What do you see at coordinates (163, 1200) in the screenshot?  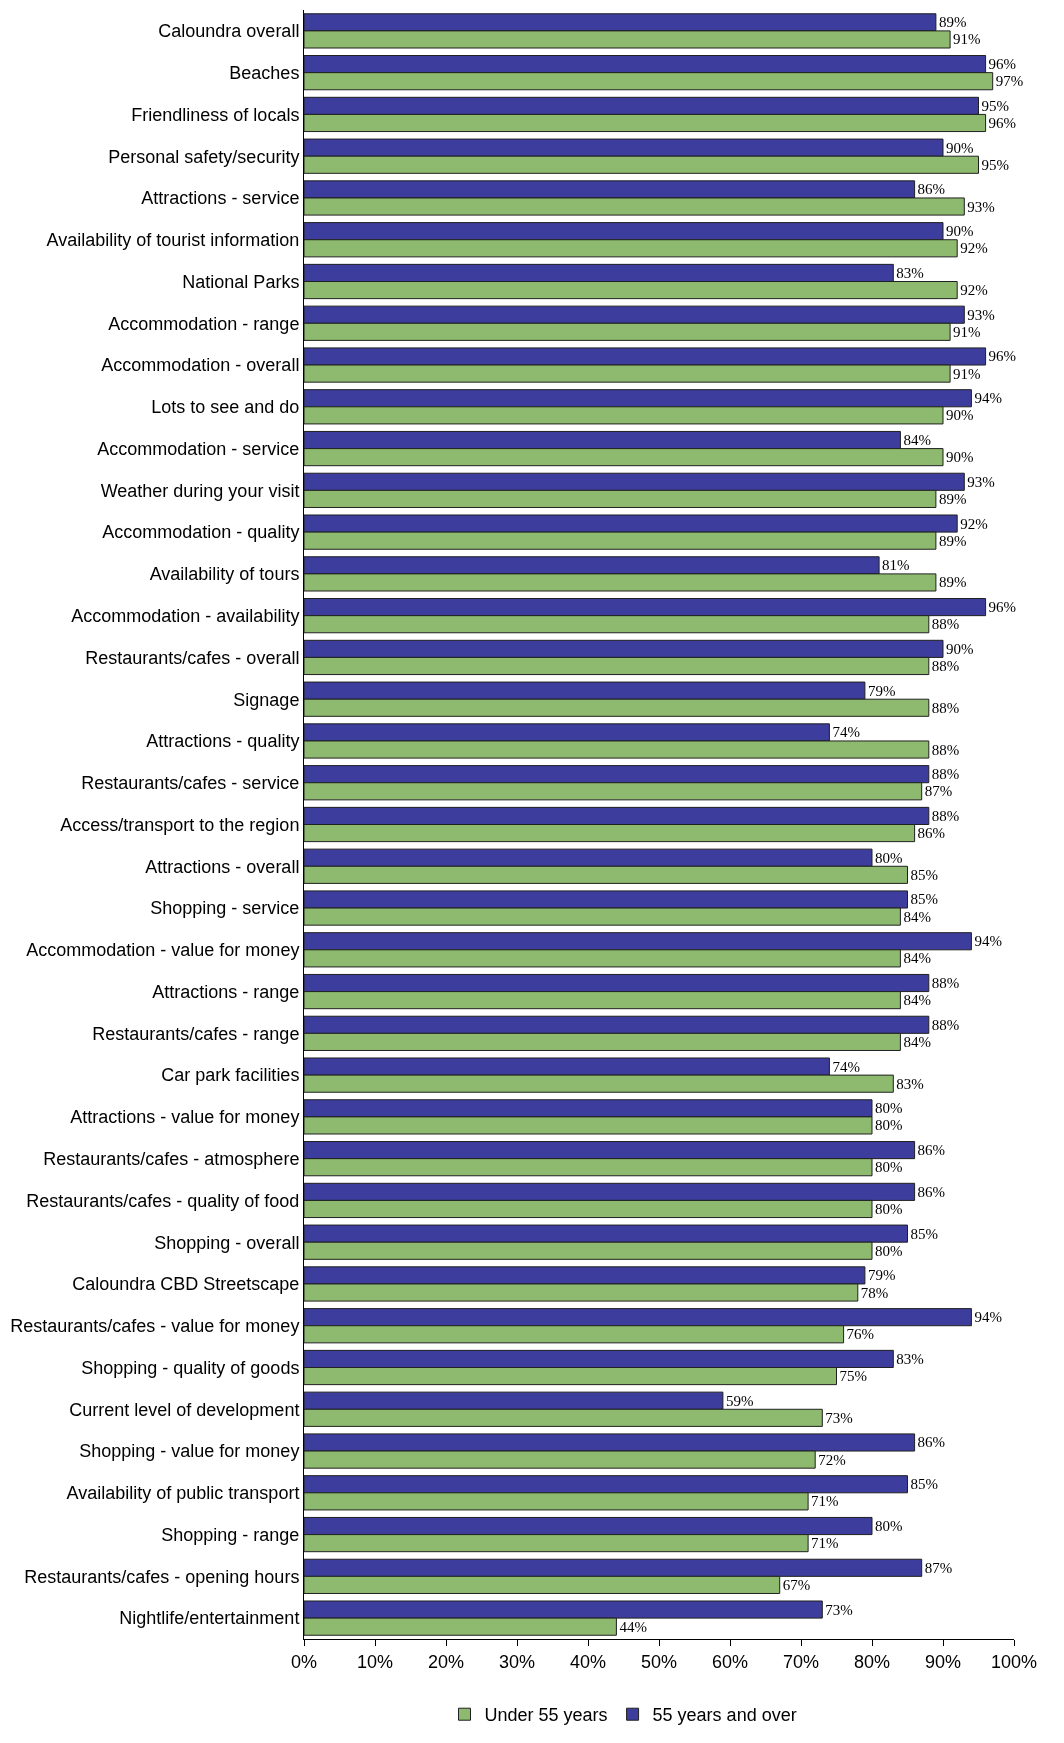 I see `y-tick-label: Restaurants/cafes - quality of food` at bounding box center [163, 1200].